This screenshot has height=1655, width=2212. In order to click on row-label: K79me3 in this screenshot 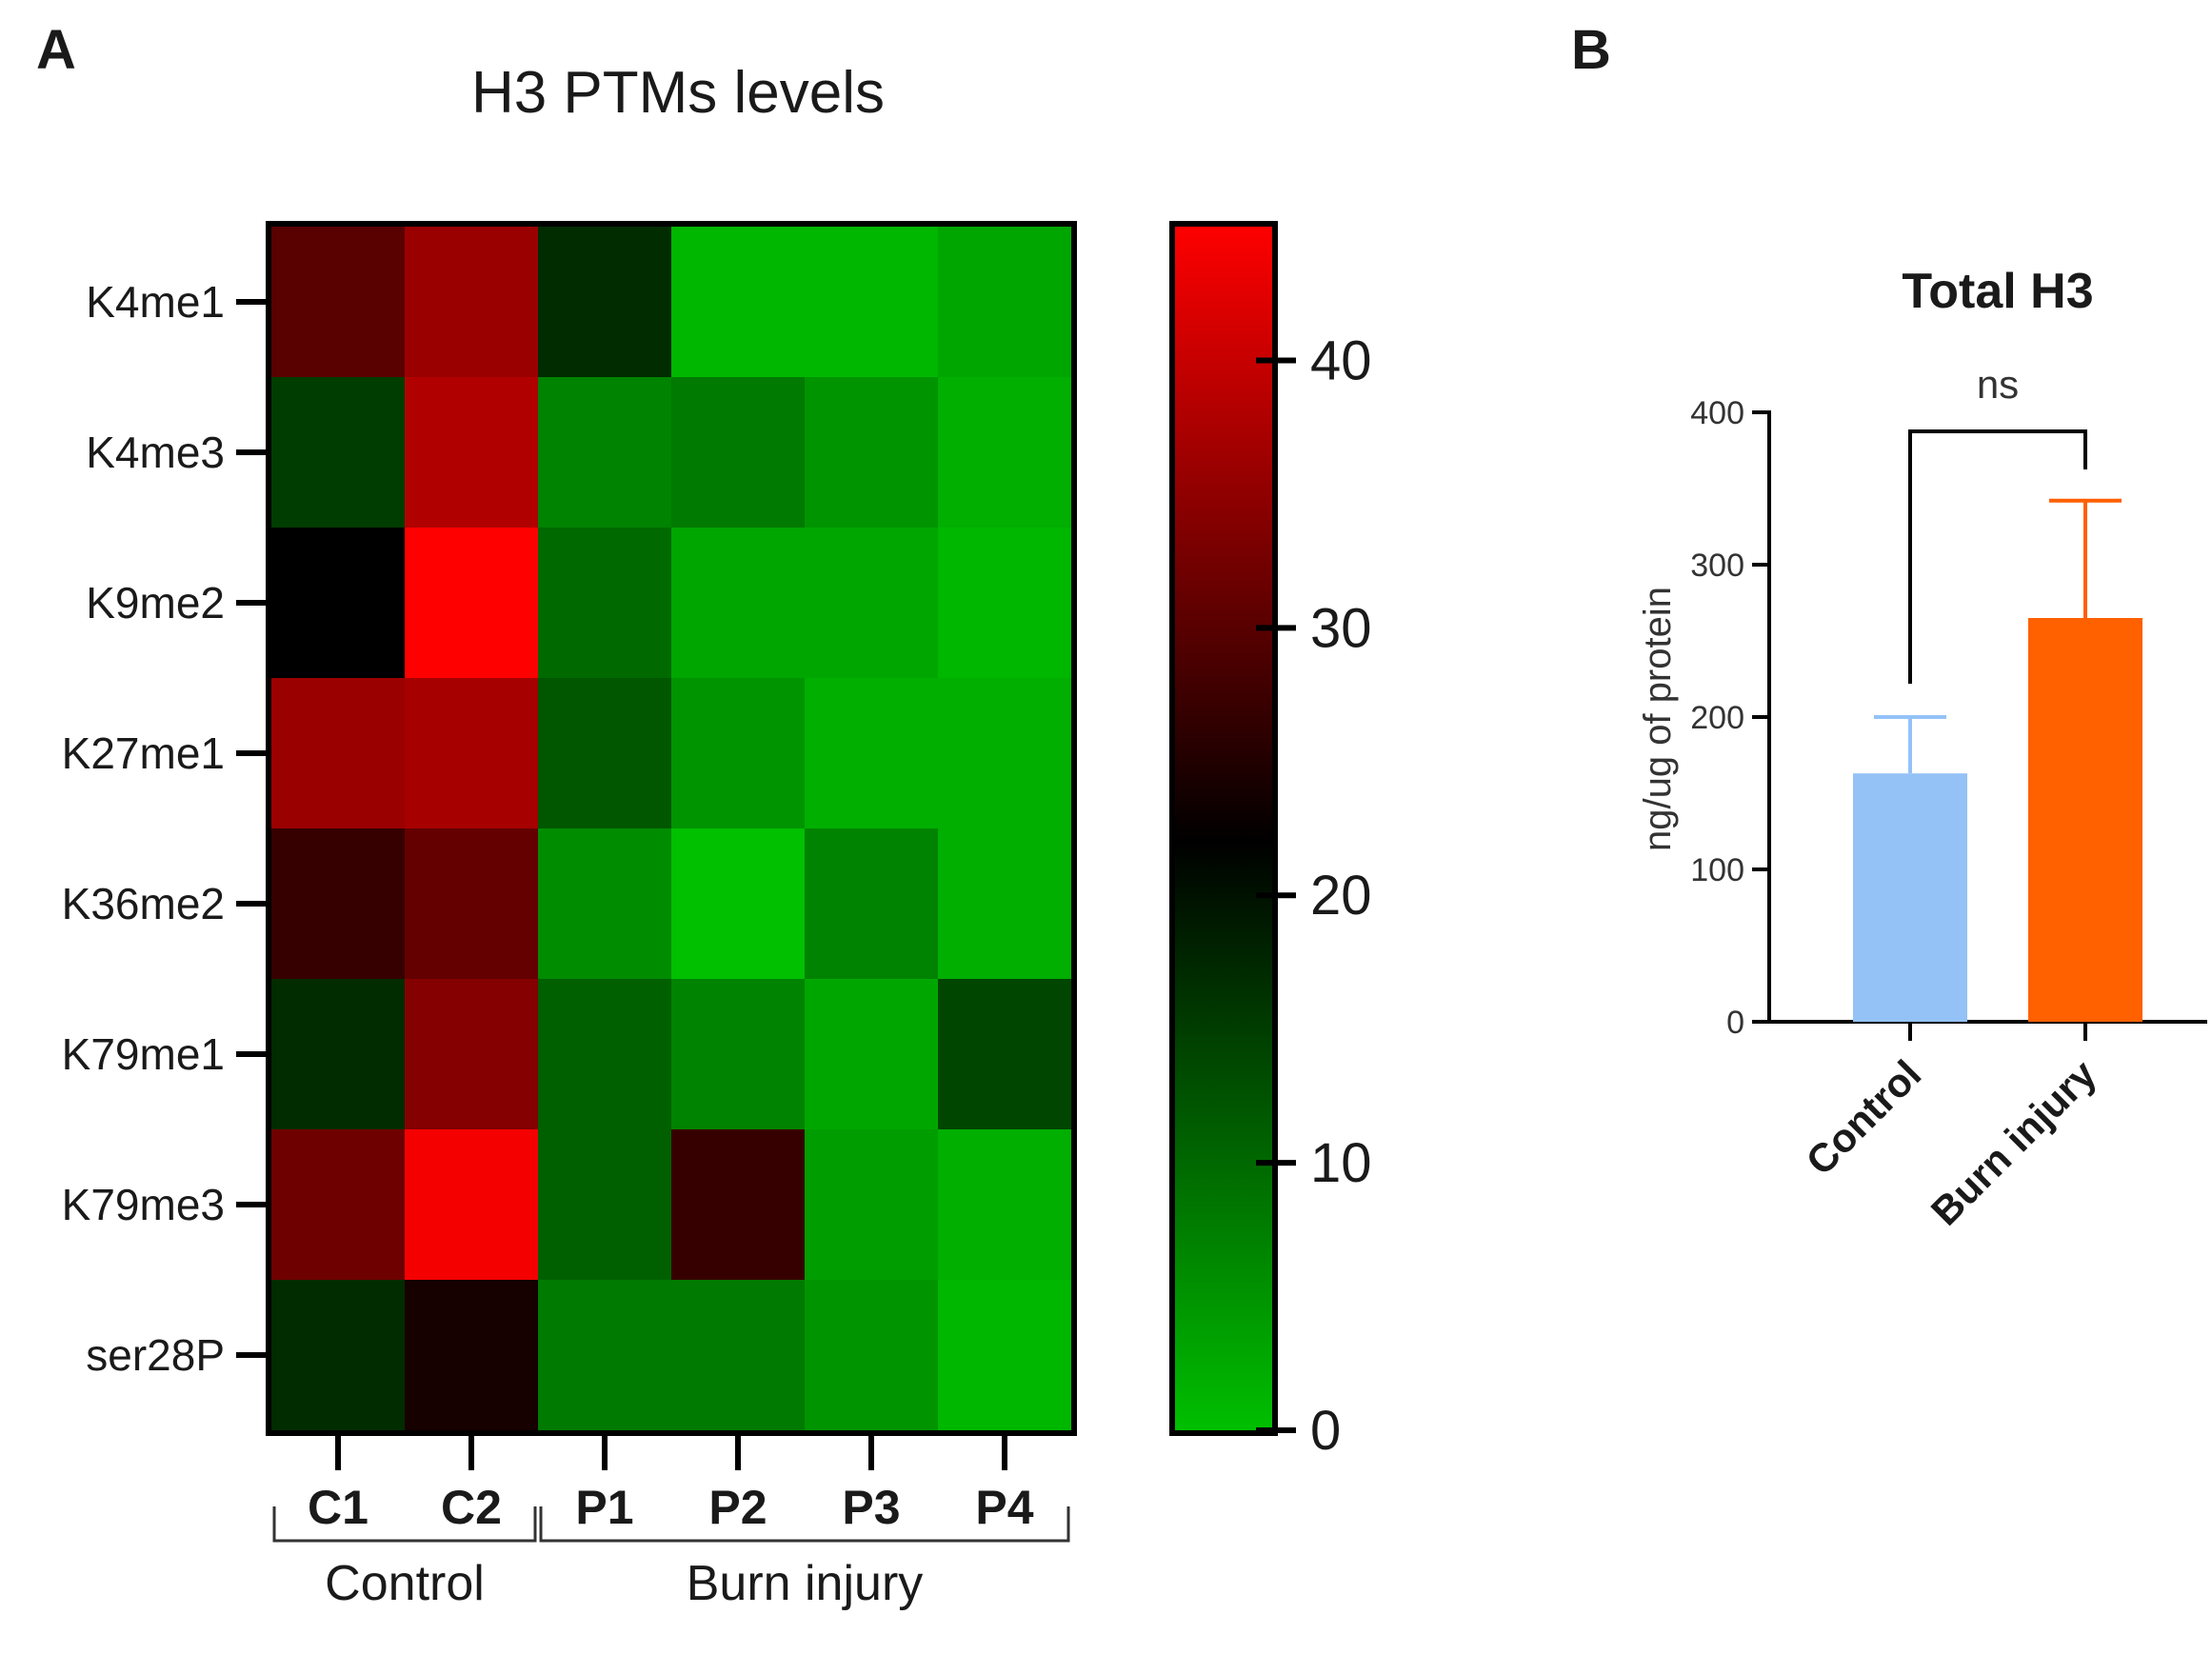, I will do `click(143, 1204)`.